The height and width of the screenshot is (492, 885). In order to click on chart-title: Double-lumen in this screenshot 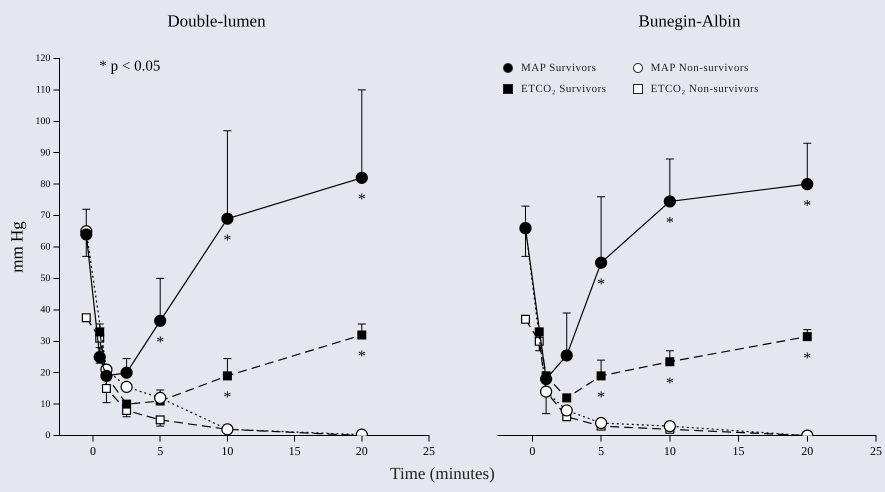, I will do `click(216, 21)`.